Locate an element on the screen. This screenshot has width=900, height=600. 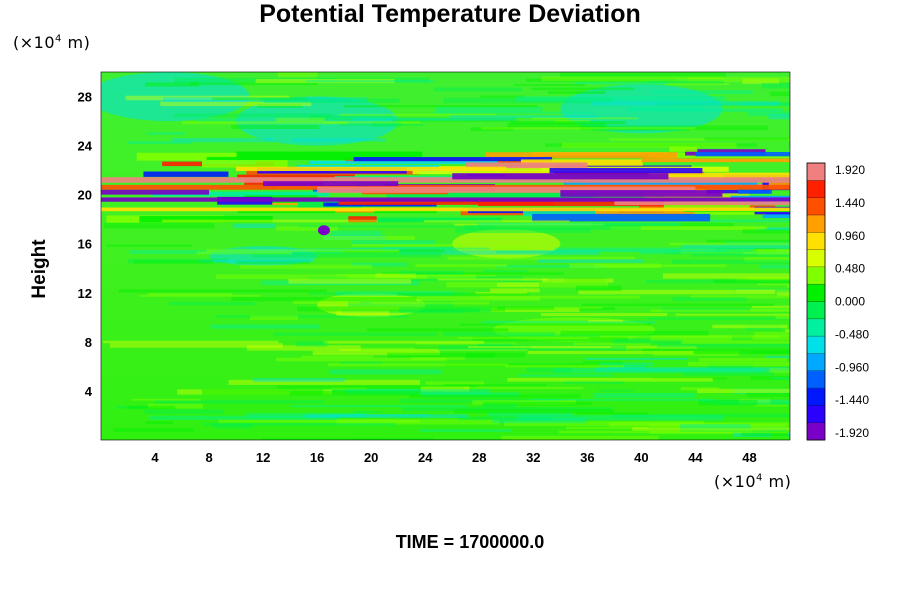
y-tick-label: 28 is located at coordinates (85, 97).